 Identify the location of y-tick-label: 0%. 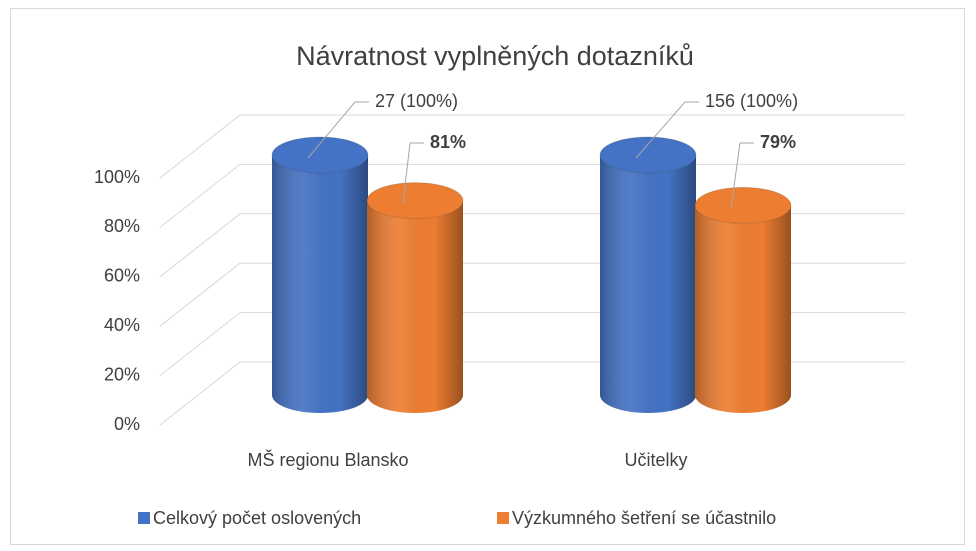
(127, 424).